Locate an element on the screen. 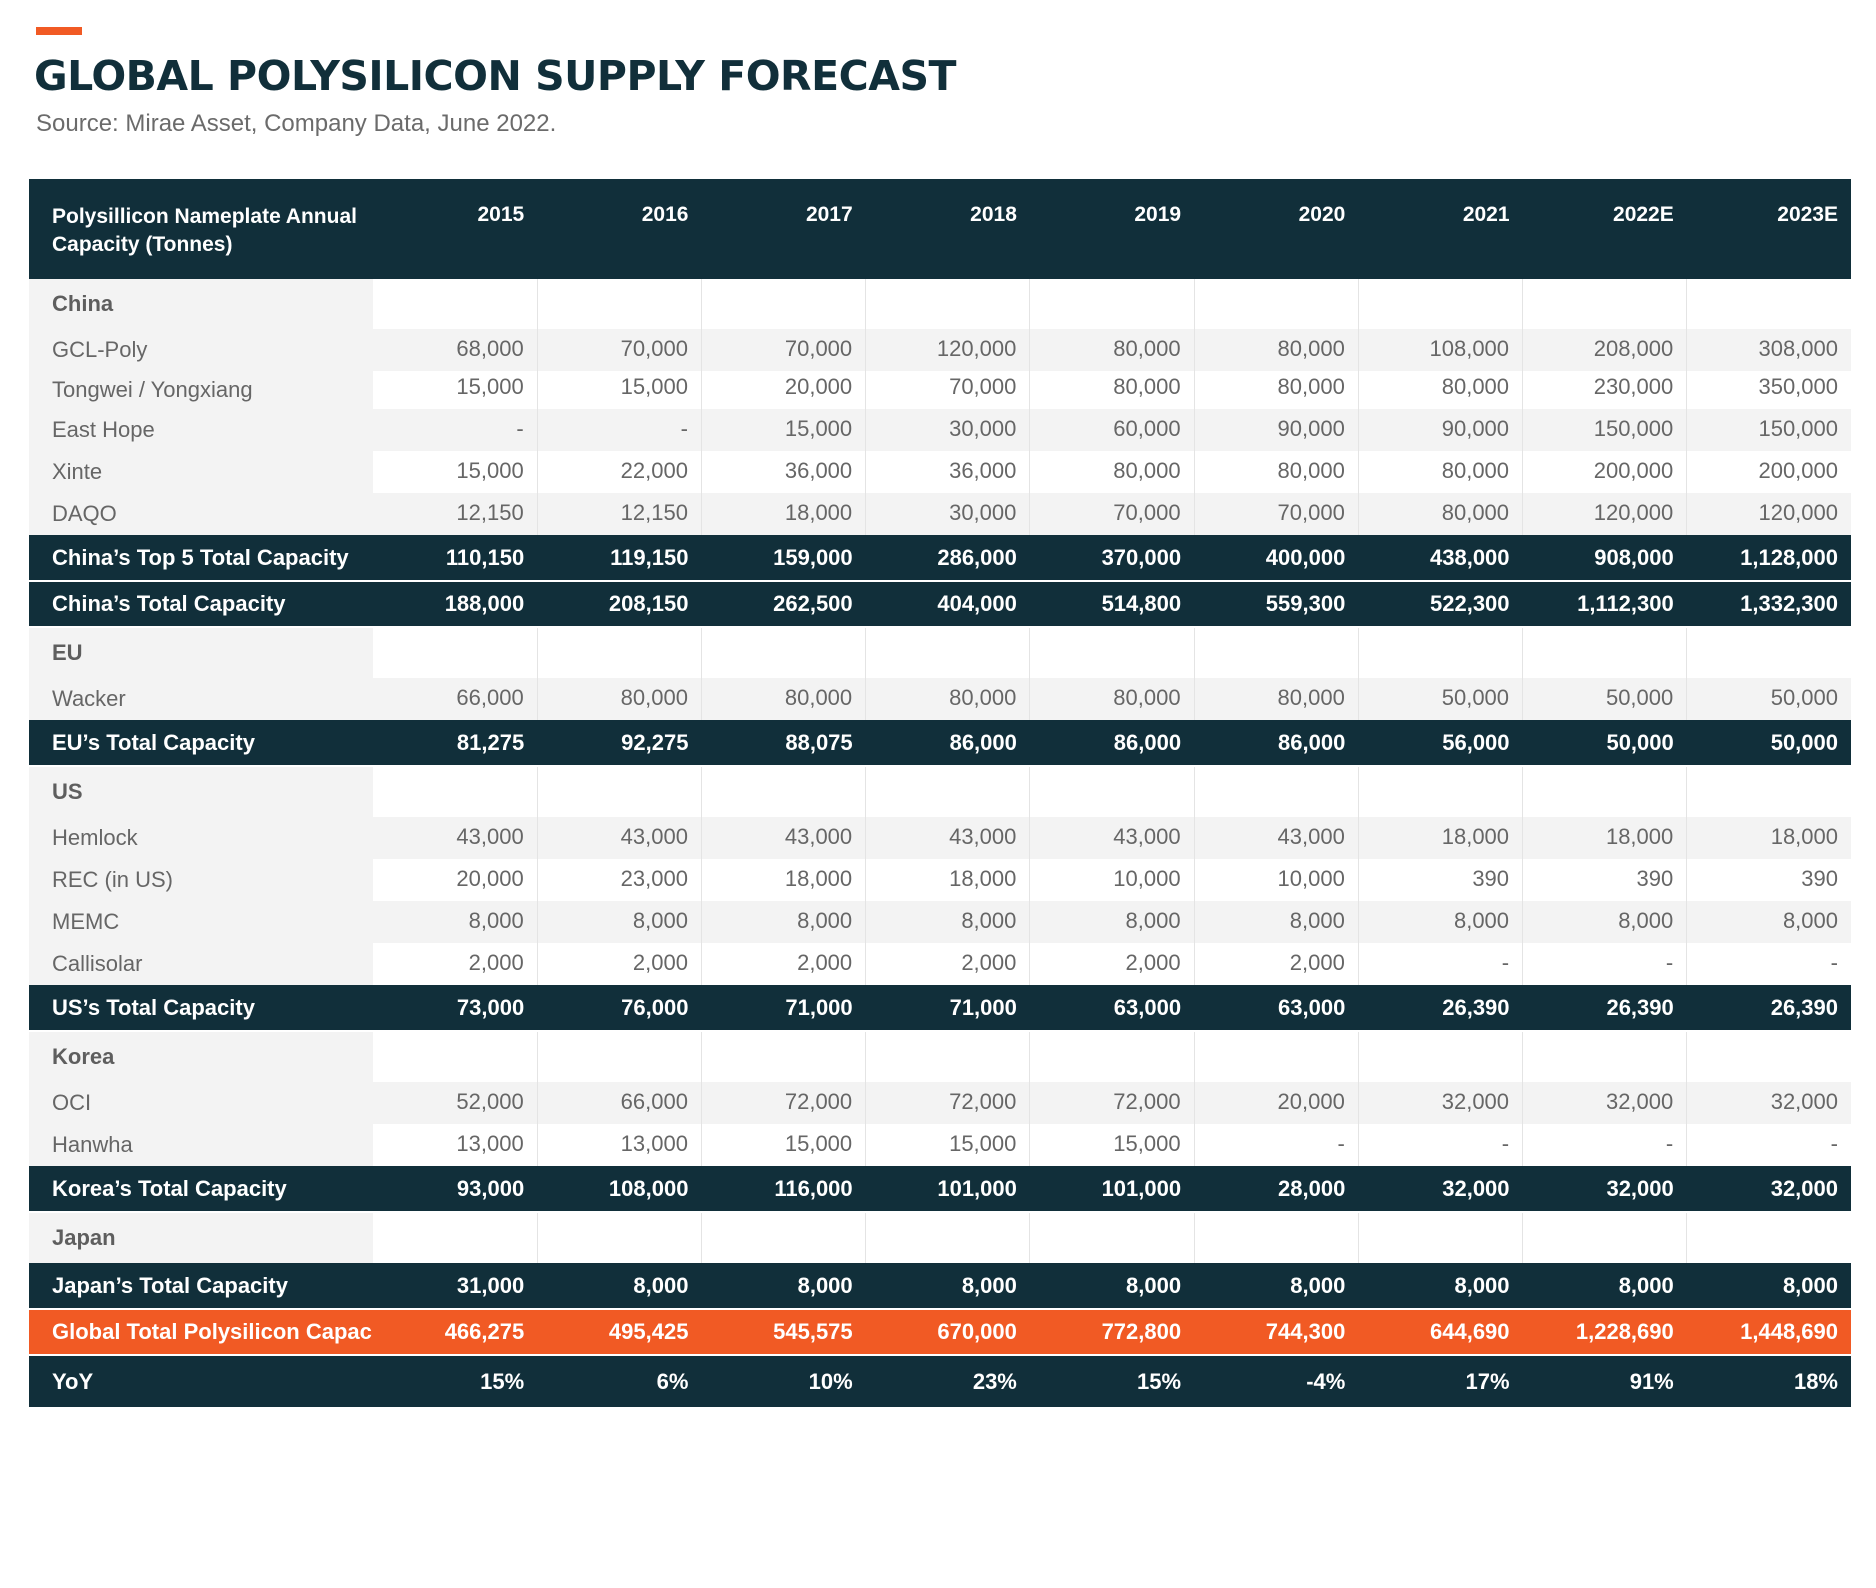 Image resolution: width=1876 pixels, height=1588 pixels. value-cell: 670,000 is located at coordinates (947, 1332).